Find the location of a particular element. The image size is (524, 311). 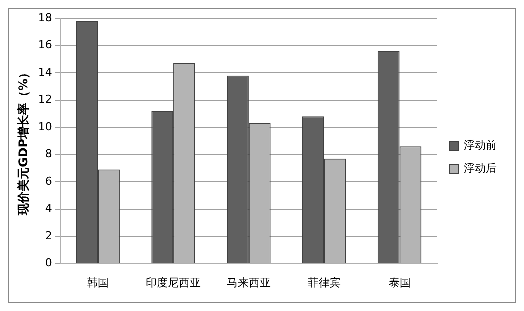

x-tick-label: 菲律宾 is located at coordinates (324, 283).